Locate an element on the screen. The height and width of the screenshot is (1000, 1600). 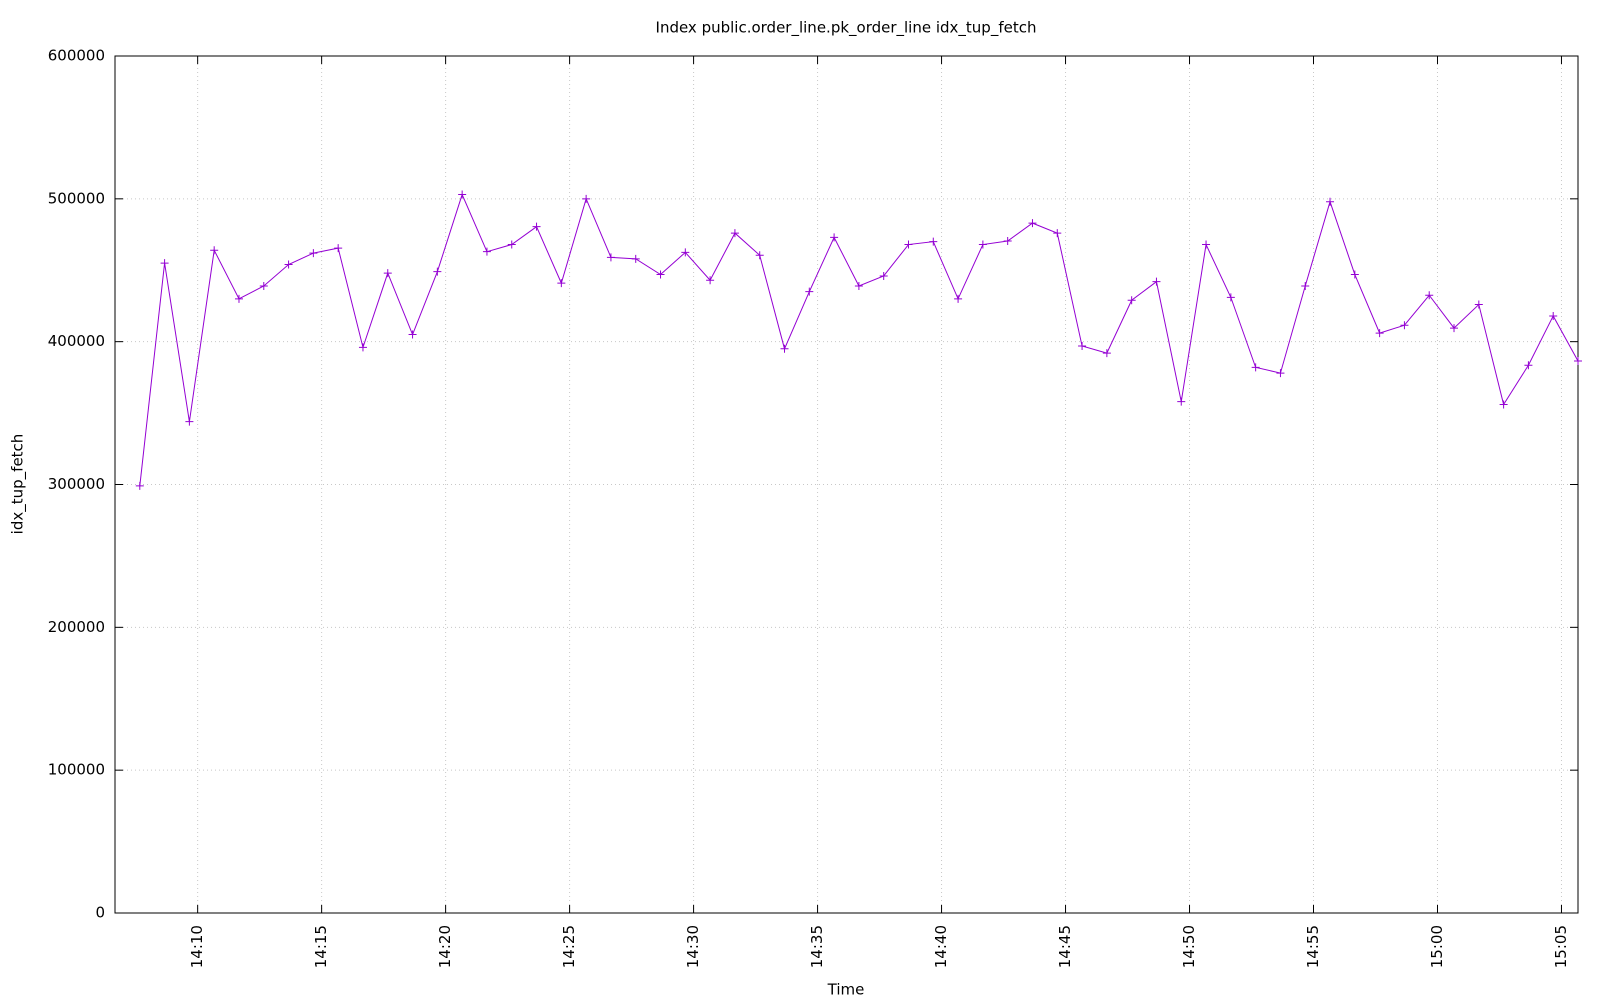
x-tick-label: 15:05 is located at coordinates (1561, 946).